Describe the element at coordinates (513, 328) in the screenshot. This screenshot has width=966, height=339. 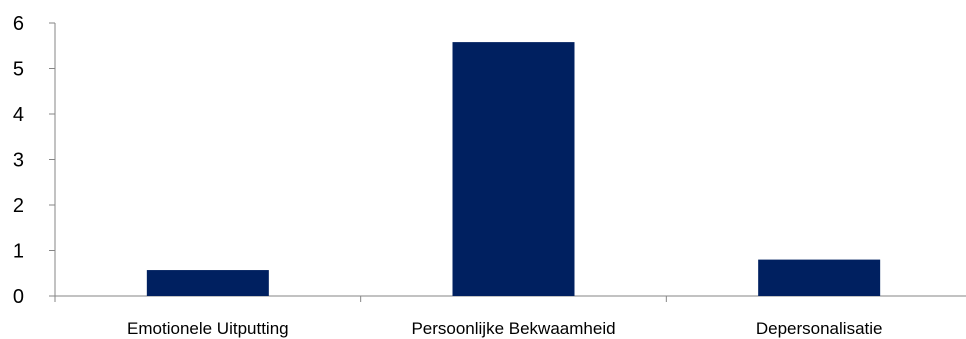
I see `x-tick-label: Persoonlijke Bekwaamheid` at that location.